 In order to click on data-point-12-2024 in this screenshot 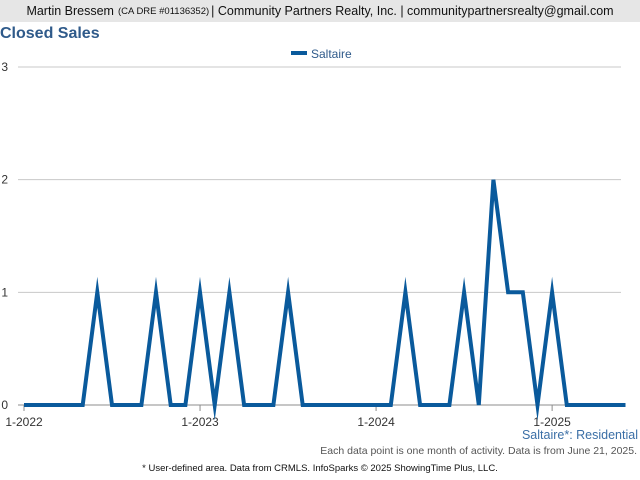, I will do `click(537, 405)`.